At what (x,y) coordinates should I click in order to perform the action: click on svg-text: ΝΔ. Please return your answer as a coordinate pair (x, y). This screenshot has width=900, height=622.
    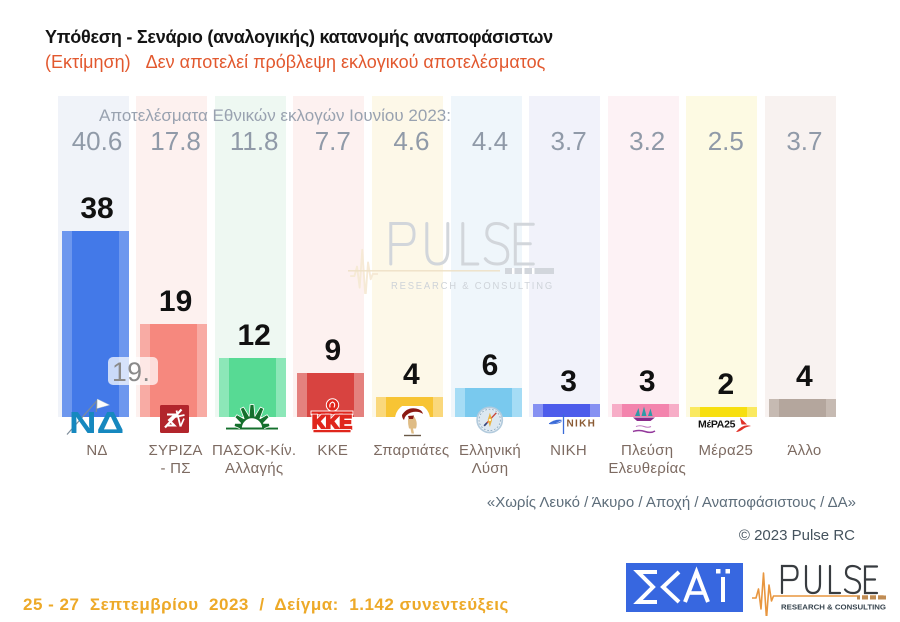
    Looking at the image, I should click on (96, 421).